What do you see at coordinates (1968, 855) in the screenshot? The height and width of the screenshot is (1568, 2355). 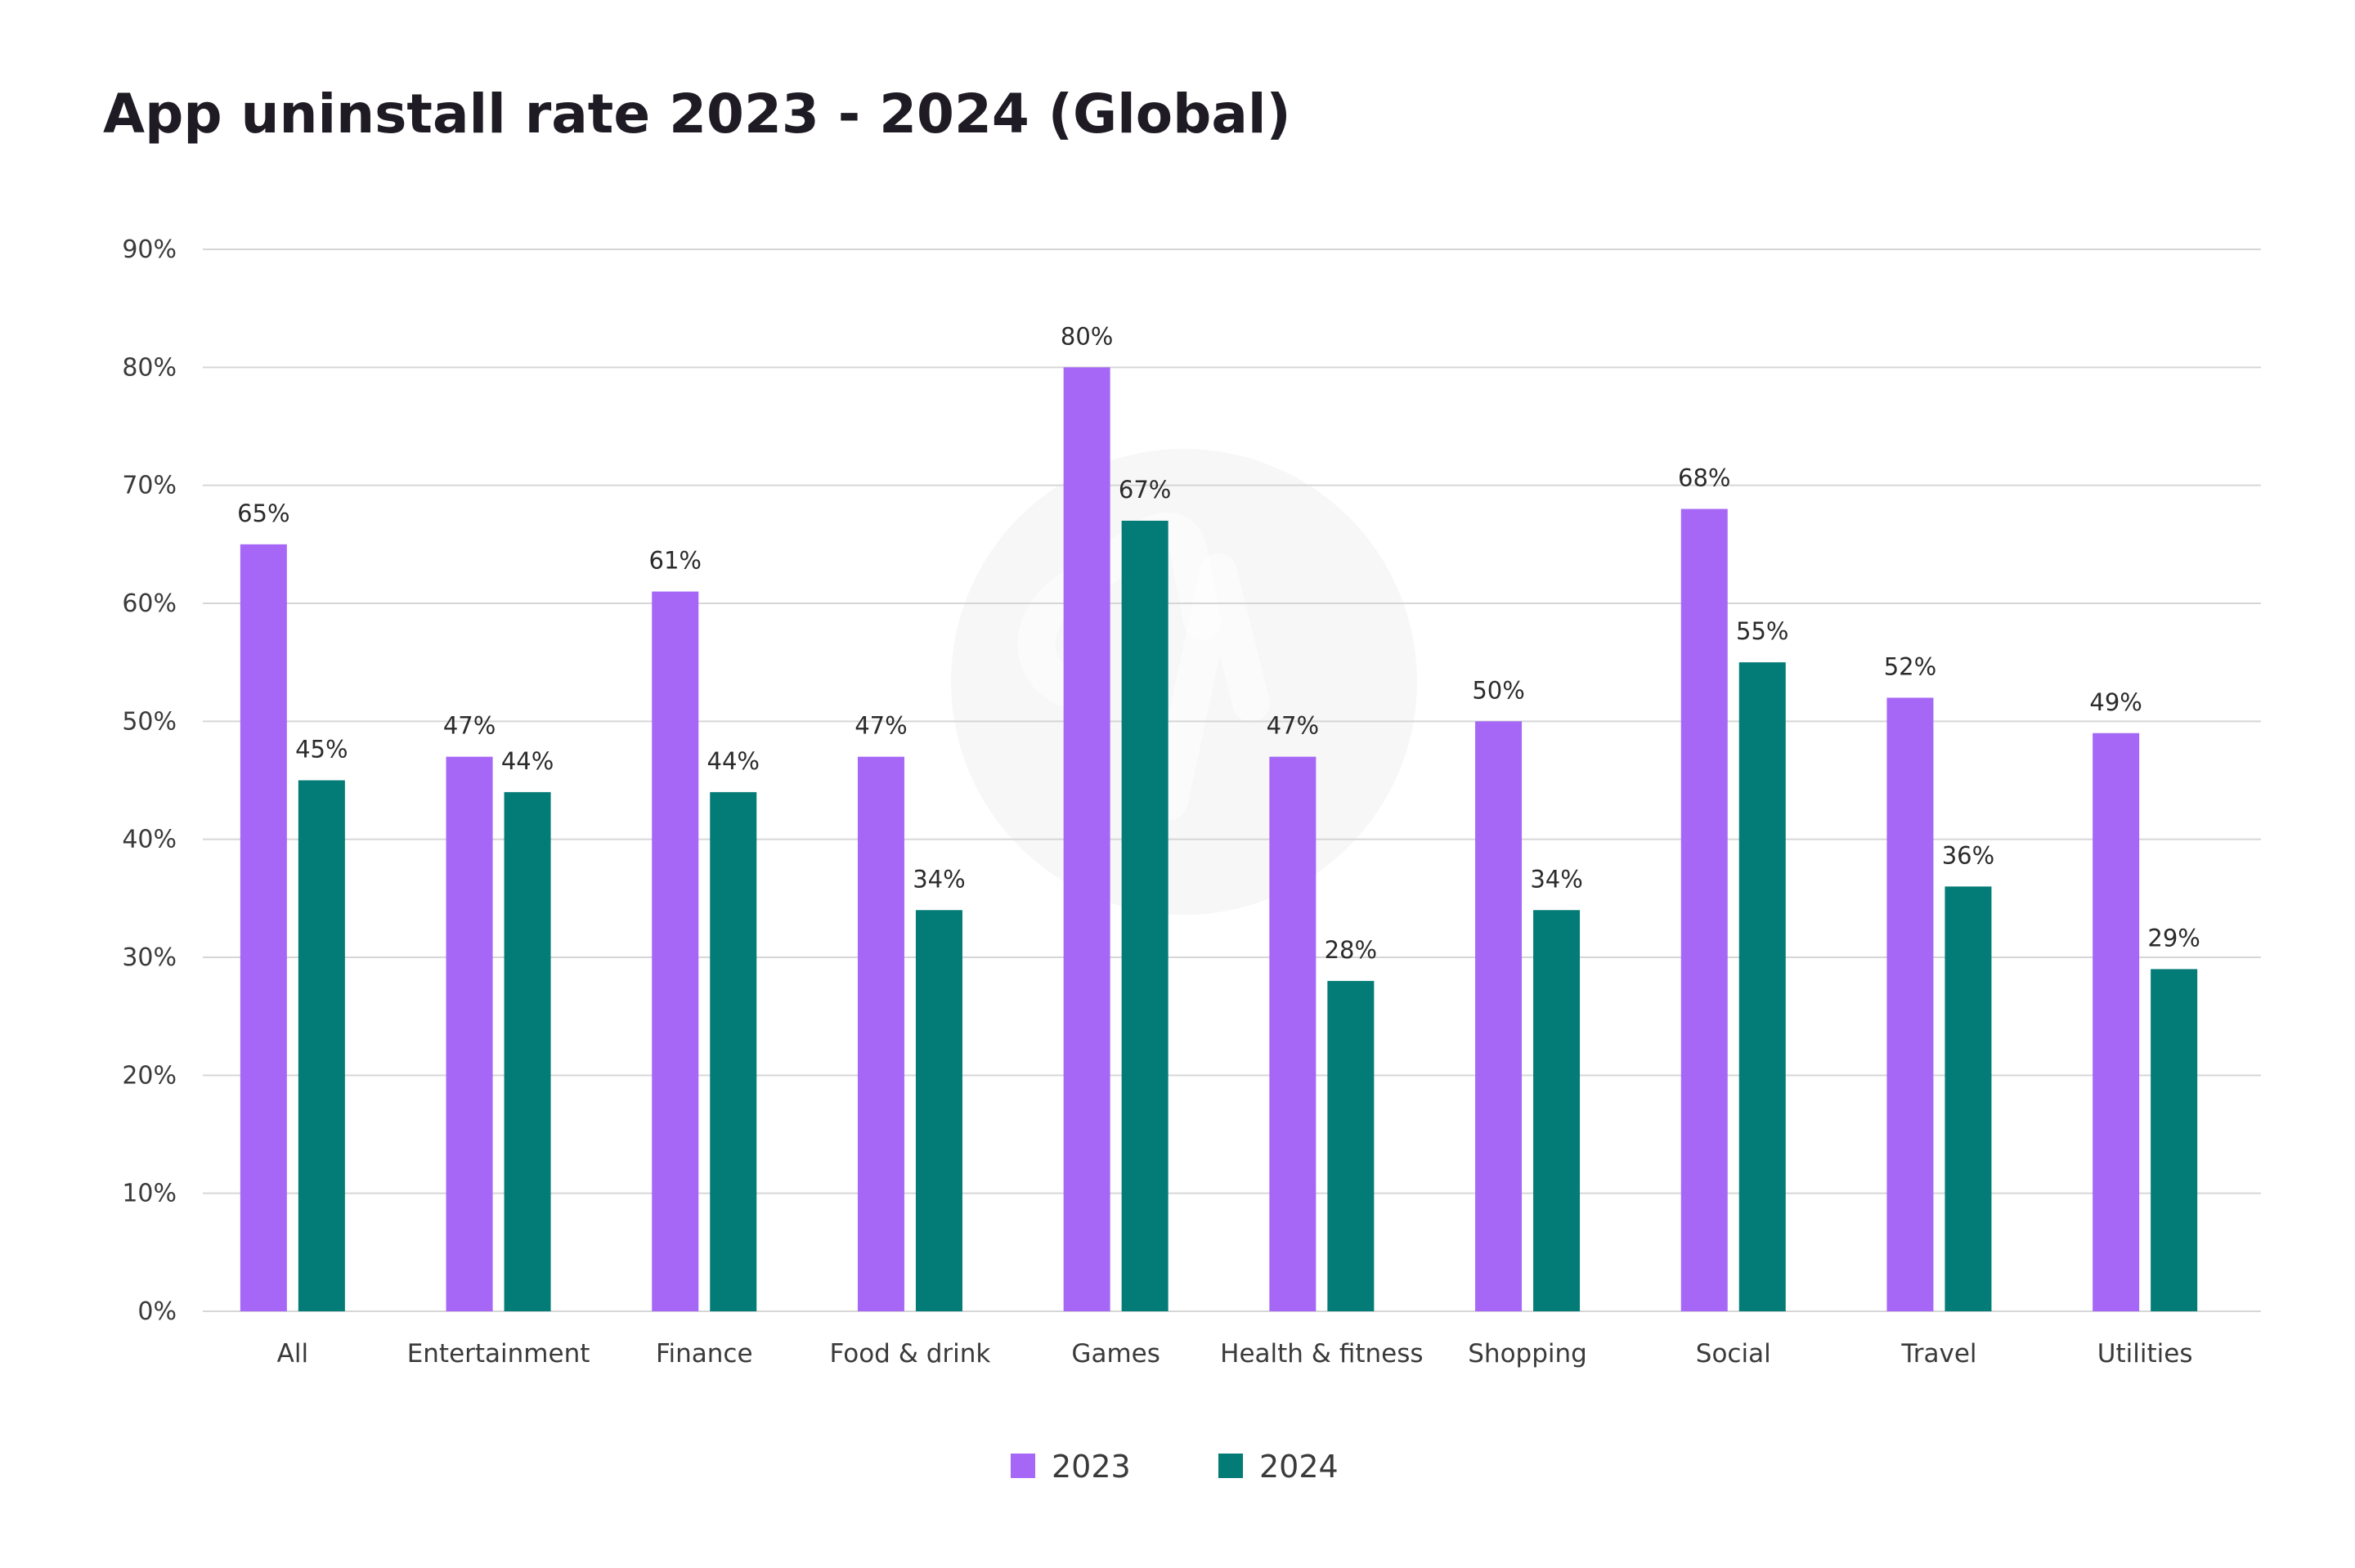 I see `data-label-2024-8: 36%` at bounding box center [1968, 855].